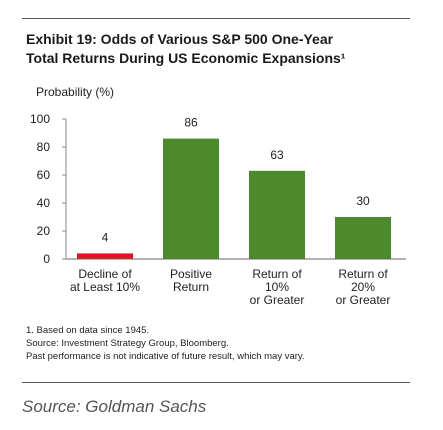 This screenshot has height=430, width=443. What do you see at coordinates (277, 155) in the screenshot?
I see `value-label: 63` at bounding box center [277, 155].